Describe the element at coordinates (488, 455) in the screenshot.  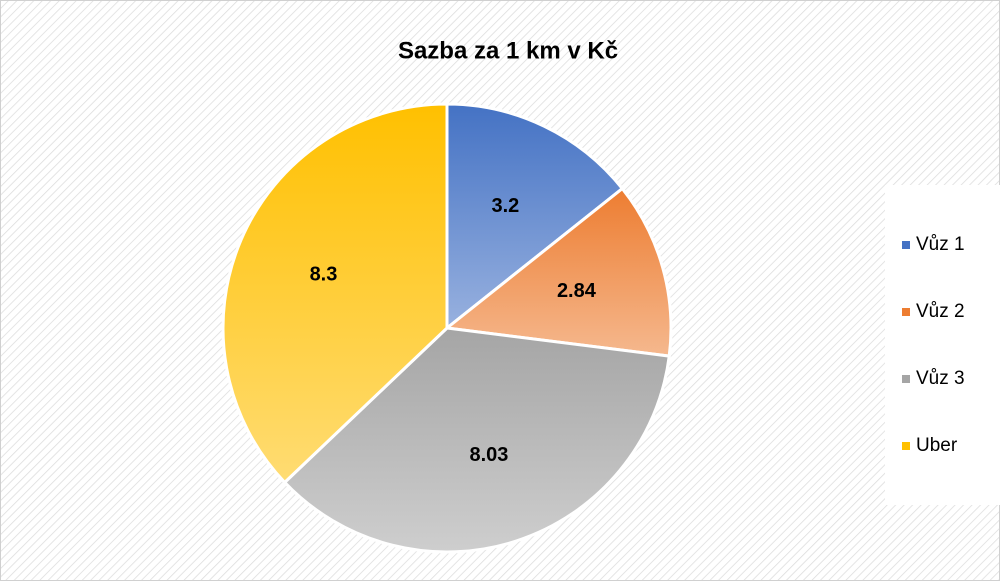
I see `data-label: 8.03` at that location.